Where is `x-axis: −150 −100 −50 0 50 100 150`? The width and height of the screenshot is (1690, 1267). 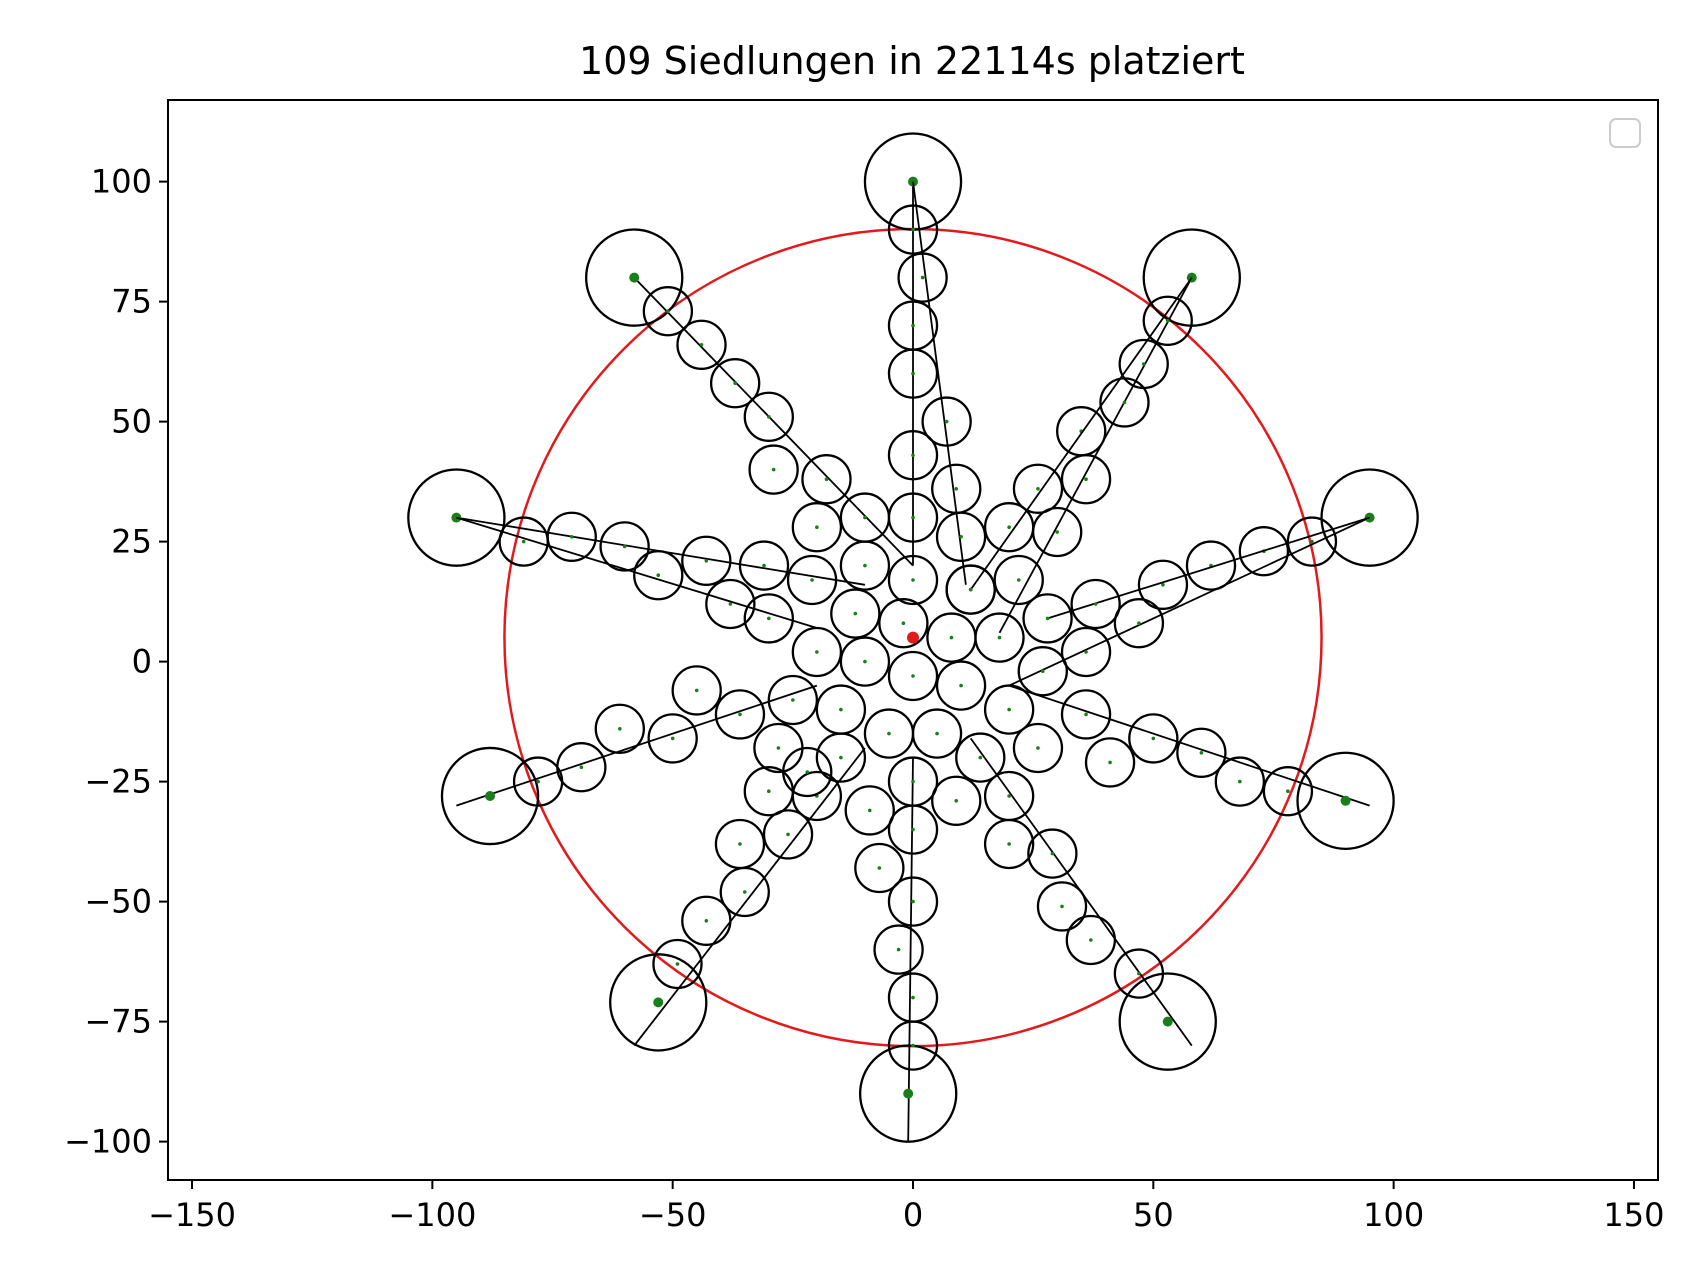
x-axis: −150 −100 −50 0 50 100 150 is located at coordinates (906, 1207).